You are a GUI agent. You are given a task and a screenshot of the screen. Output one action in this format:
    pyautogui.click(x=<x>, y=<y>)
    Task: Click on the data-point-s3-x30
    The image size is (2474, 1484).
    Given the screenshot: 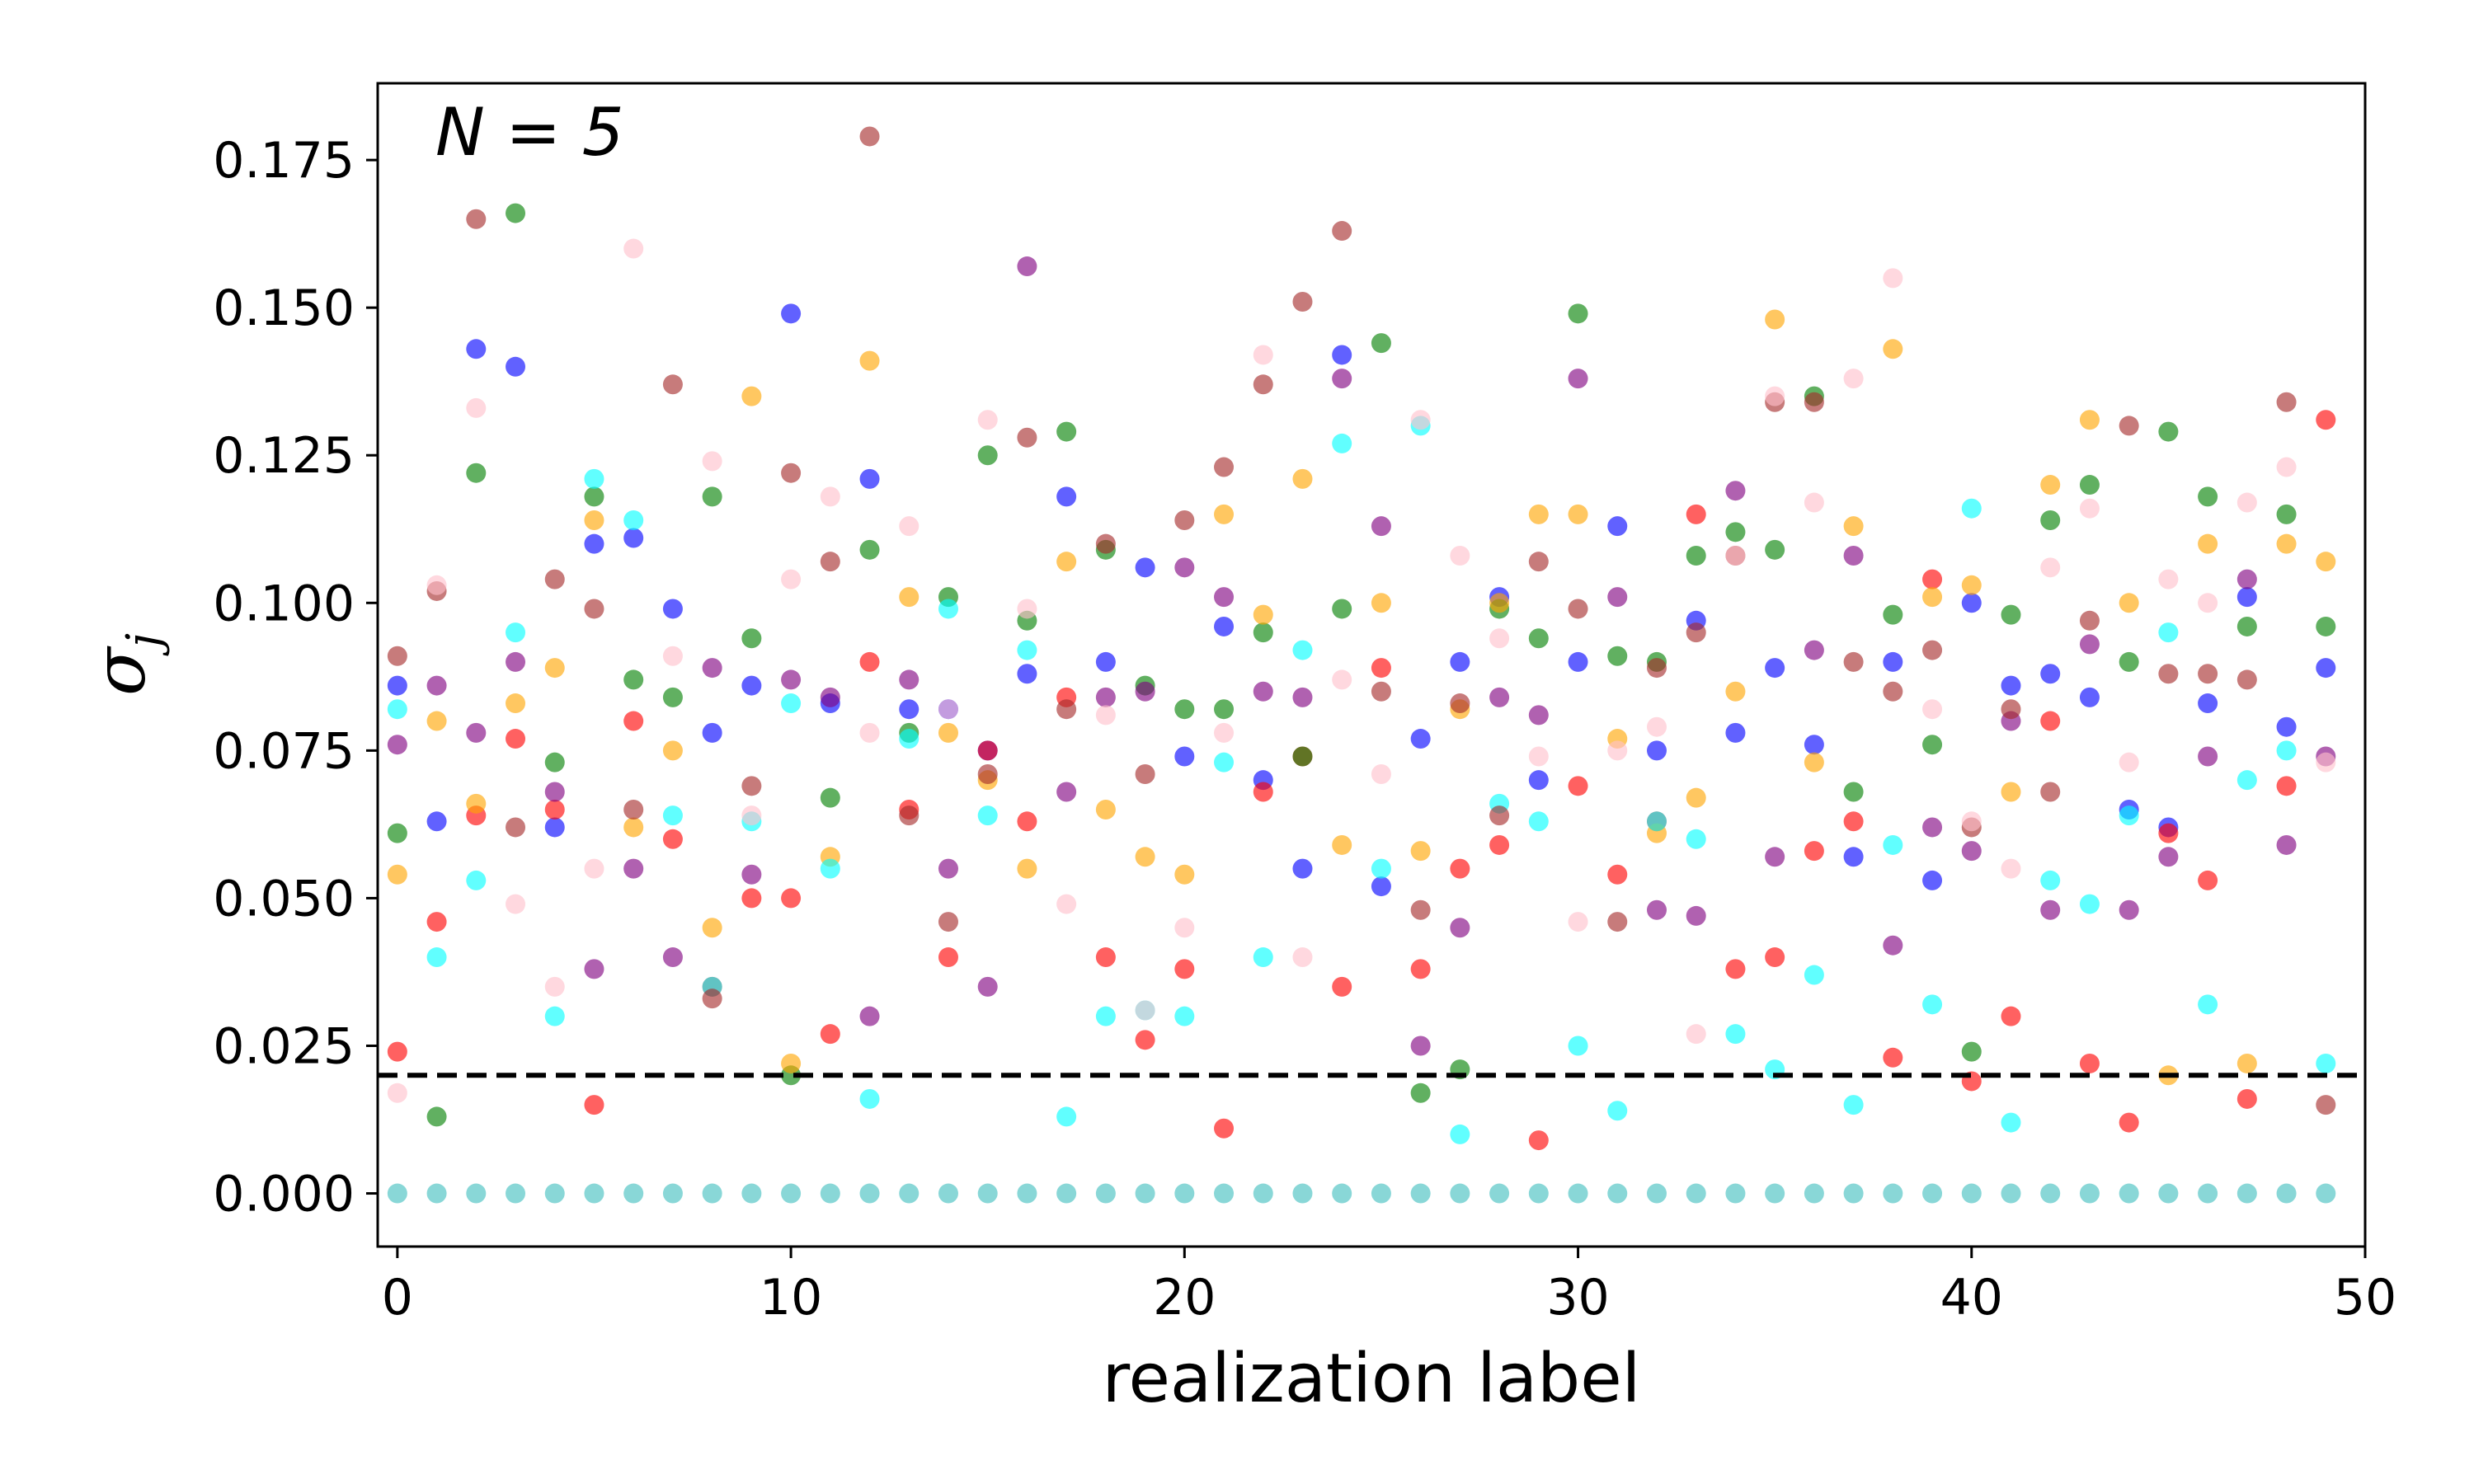 What is the action you would take?
    pyautogui.click(x=1578, y=514)
    